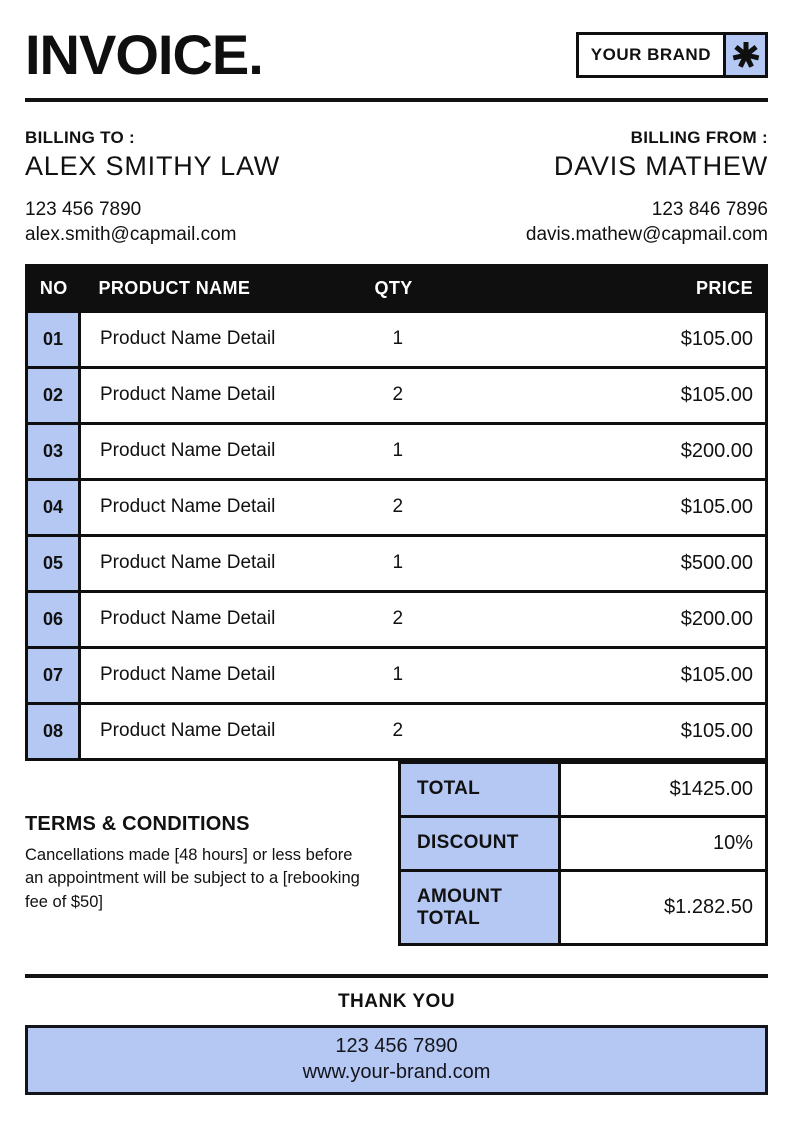 The height and width of the screenshot is (1122, 793). What do you see at coordinates (396, 1002) in the screenshot?
I see `thank-you-text: THANK YOU` at bounding box center [396, 1002].